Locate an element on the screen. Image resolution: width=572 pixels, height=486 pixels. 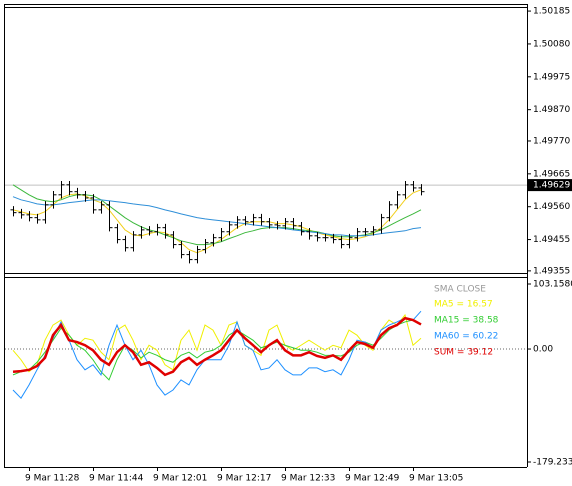
y-tick-label: 0.00 is located at coordinates (543, 350).